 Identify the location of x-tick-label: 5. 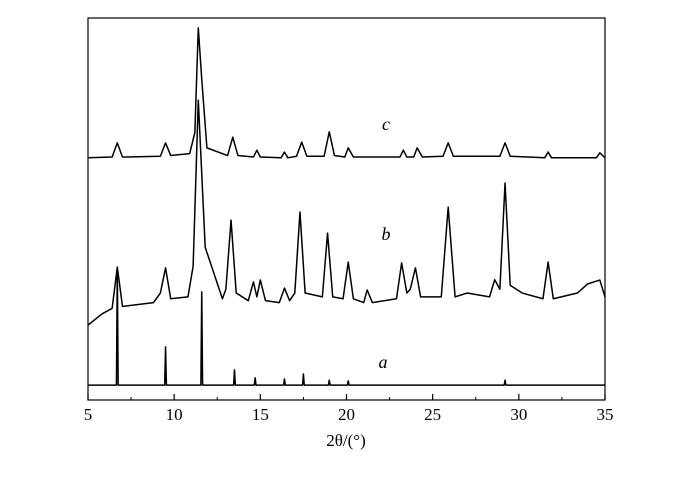
(88, 414).